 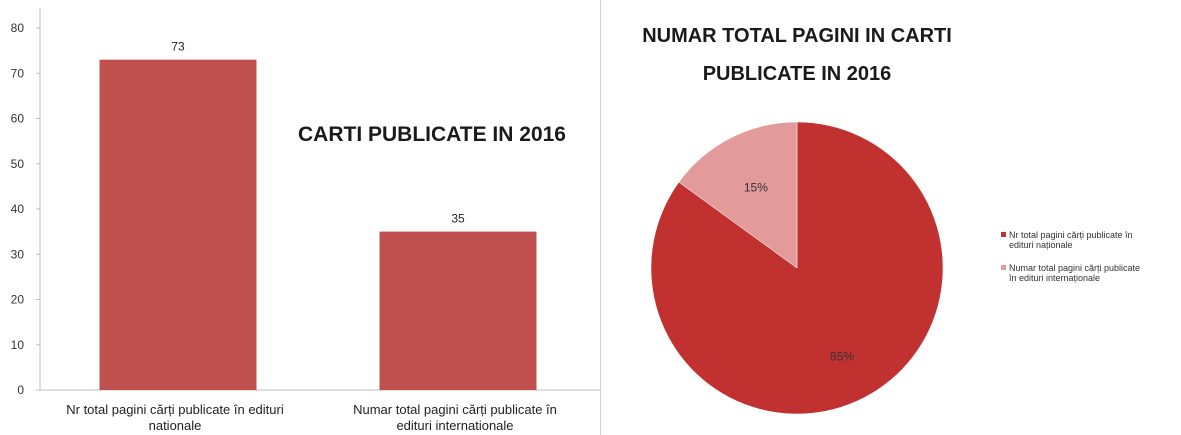 I want to click on x-category-label: nationale, so click(x=175, y=425).